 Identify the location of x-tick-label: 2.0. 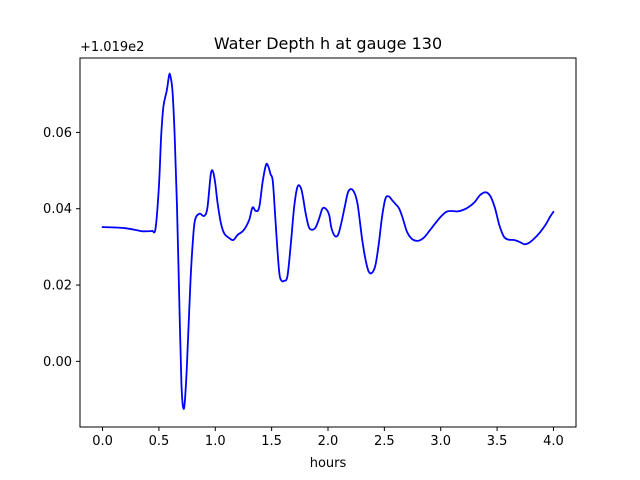
(328, 441).